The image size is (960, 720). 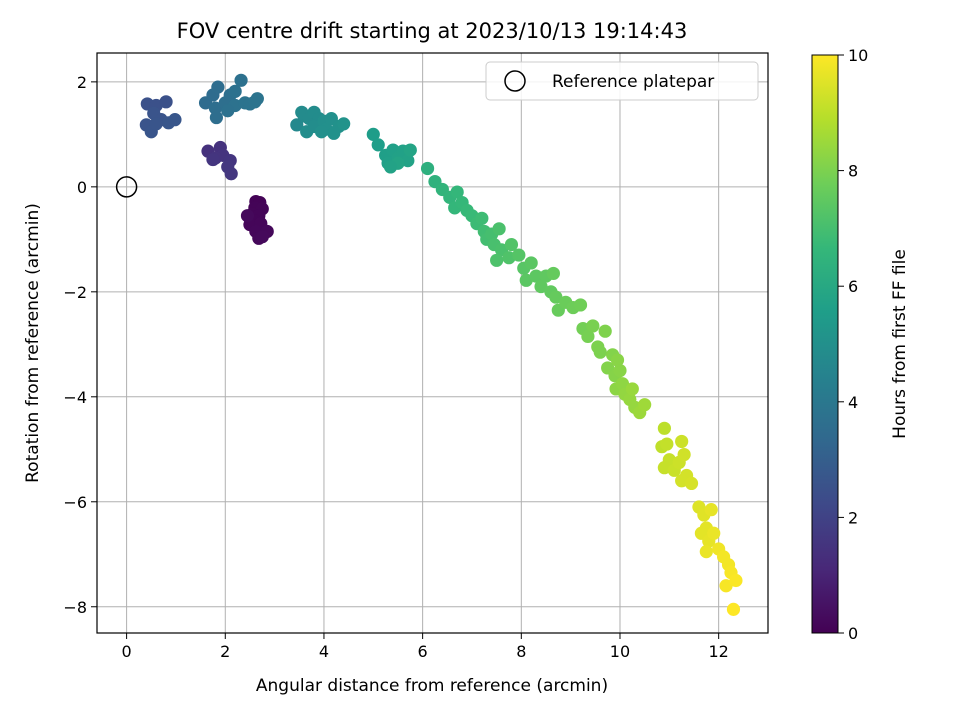 I want to click on colorbar-label: Hours from first FF file, so click(x=900, y=344).